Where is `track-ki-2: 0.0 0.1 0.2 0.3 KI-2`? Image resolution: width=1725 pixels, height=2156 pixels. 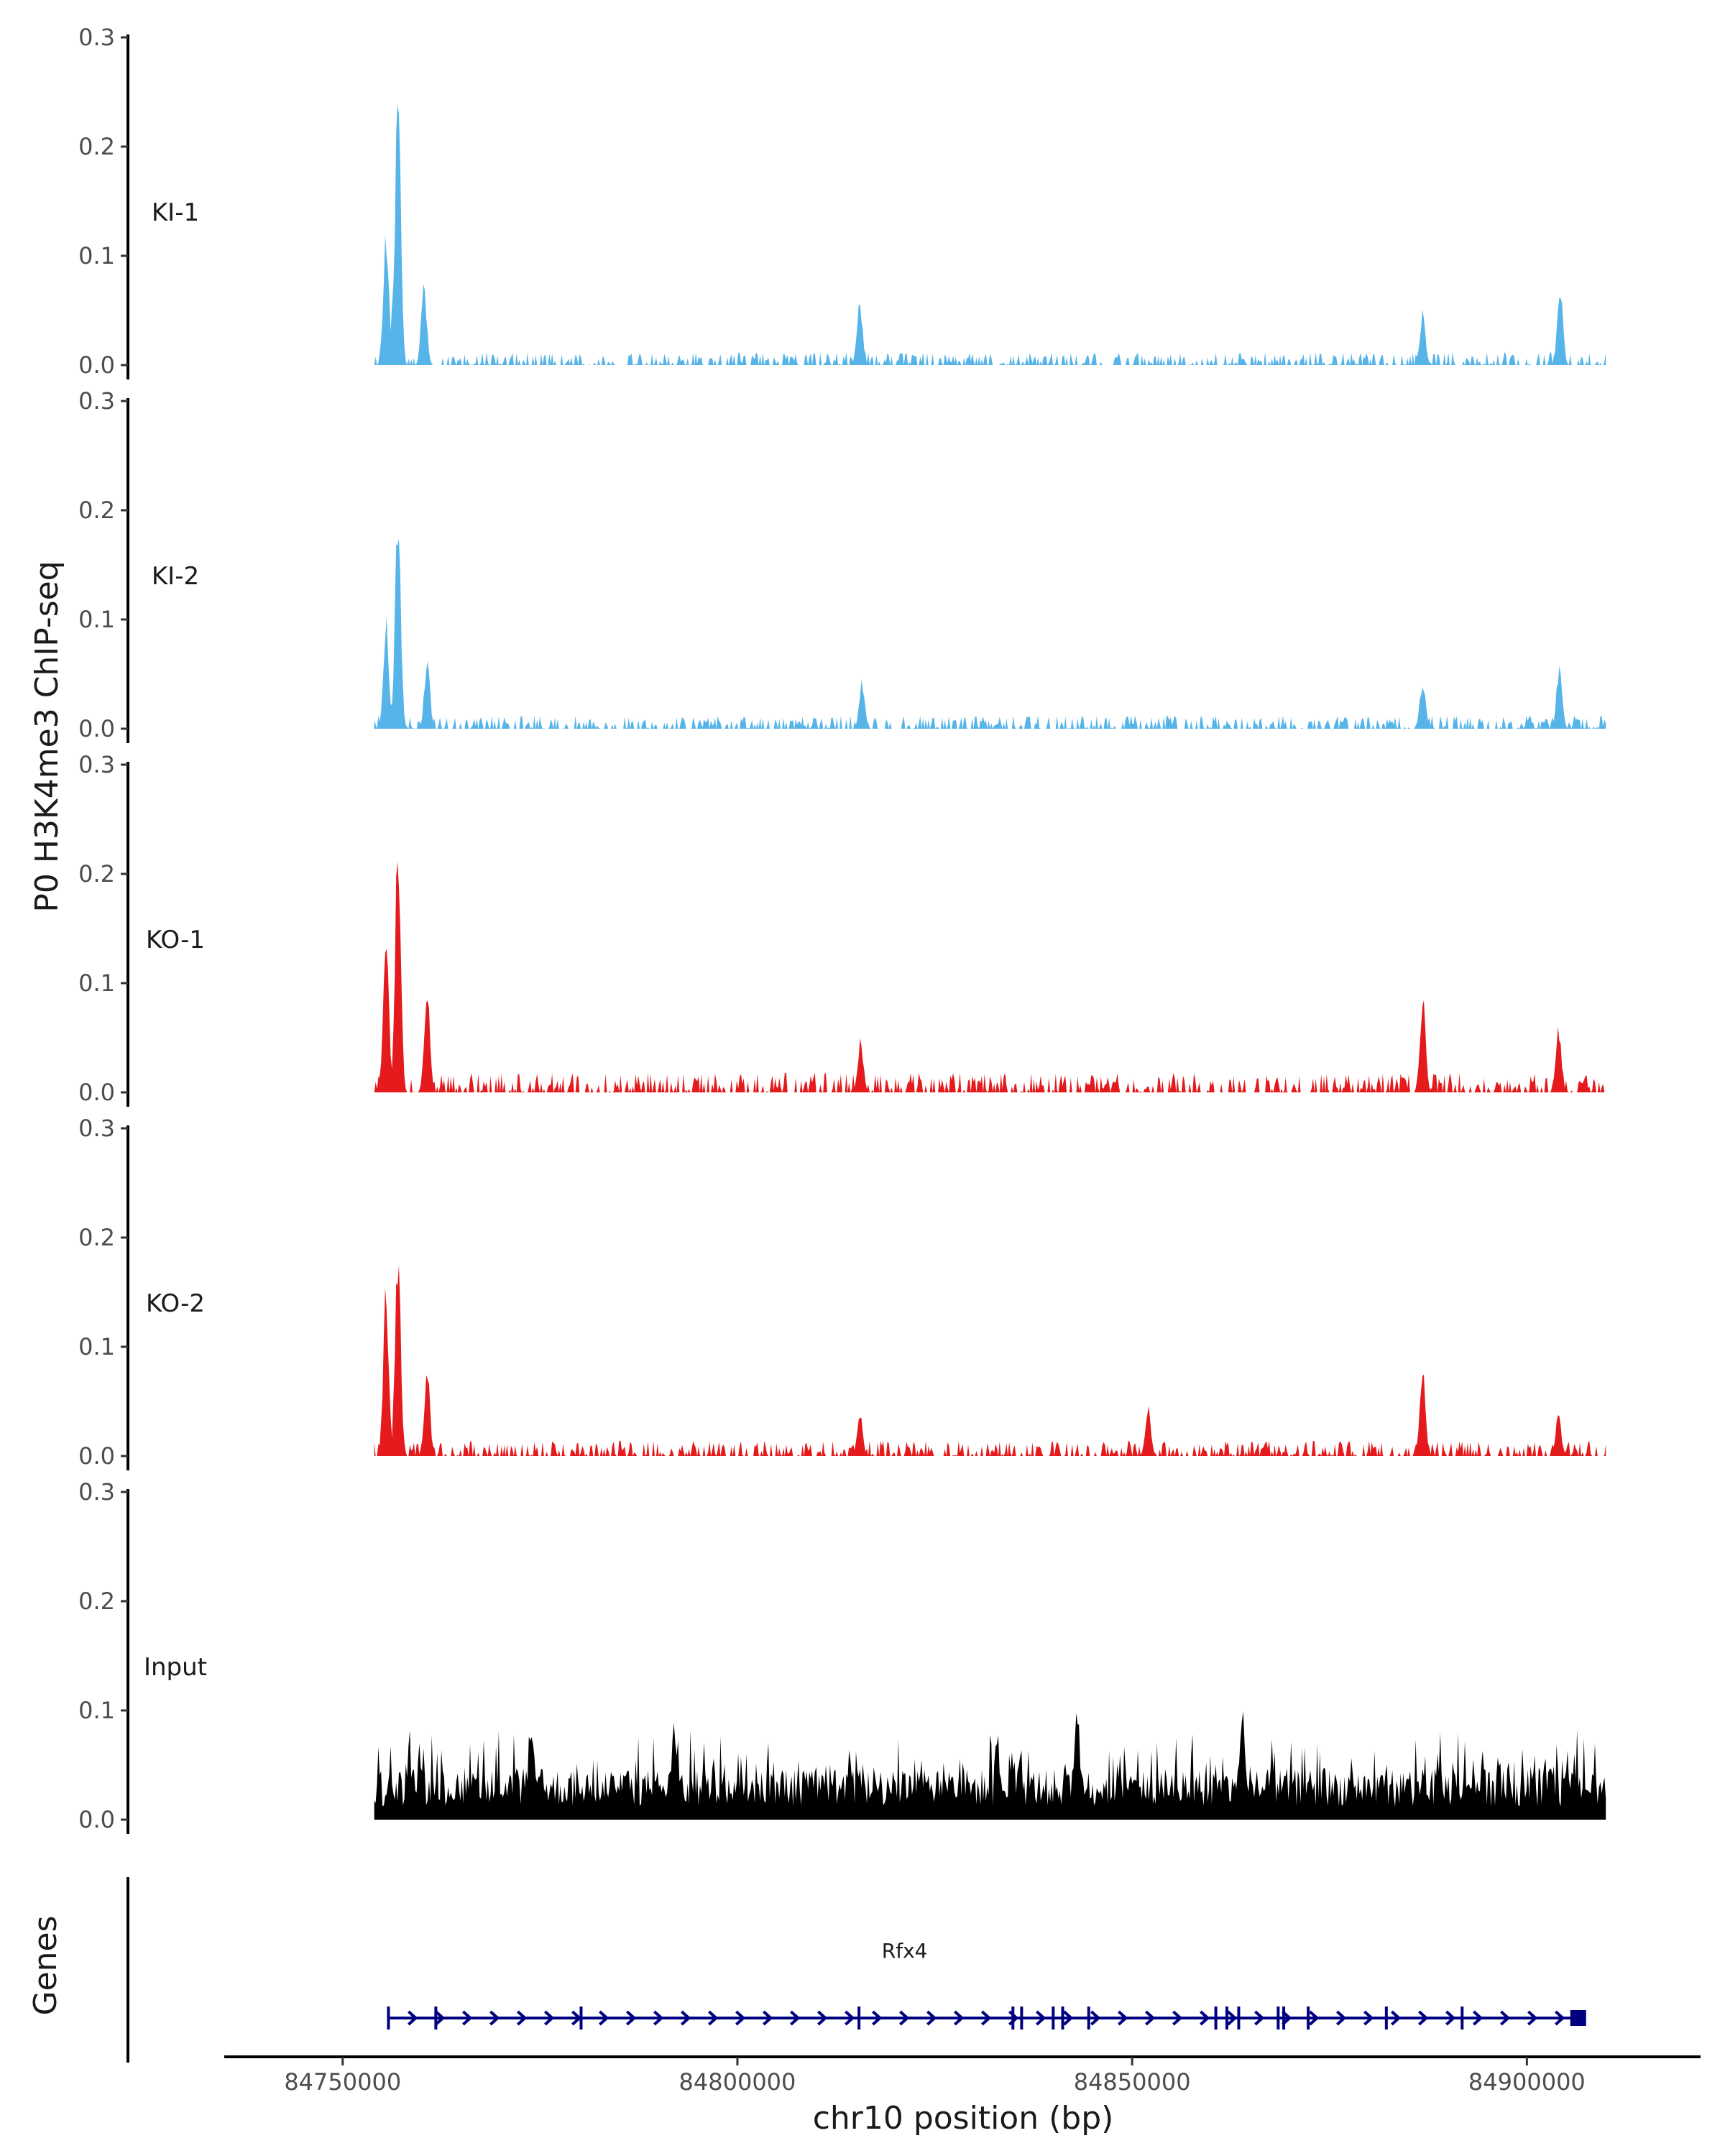
track-ki-2: 0.0 0.1 0.2 0.3 KI-2 is located at coordinates (842, 565).